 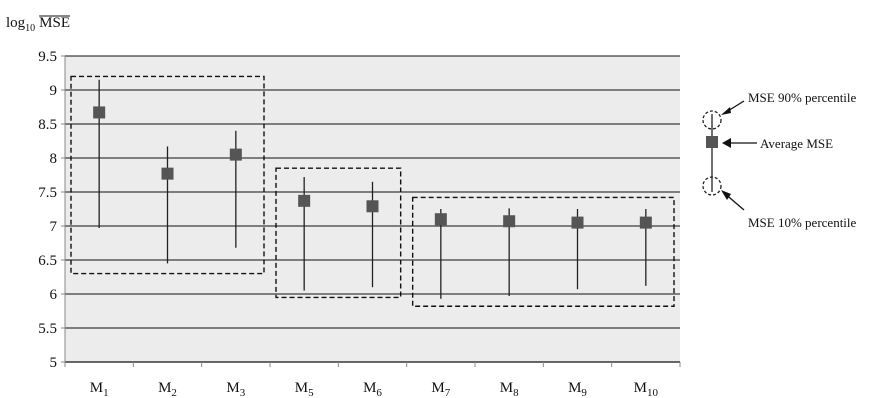 I want to click on legend-mean-arrowhead, so click(x=726, y=143).